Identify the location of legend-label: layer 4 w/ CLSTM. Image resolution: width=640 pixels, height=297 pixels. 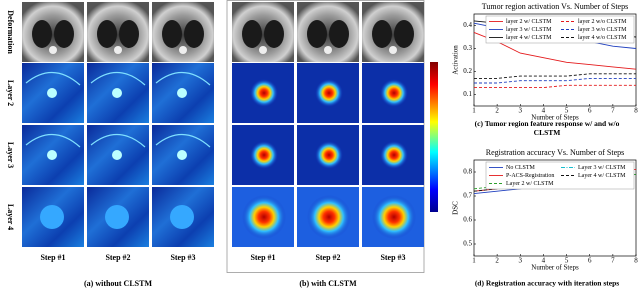
(529, 38).